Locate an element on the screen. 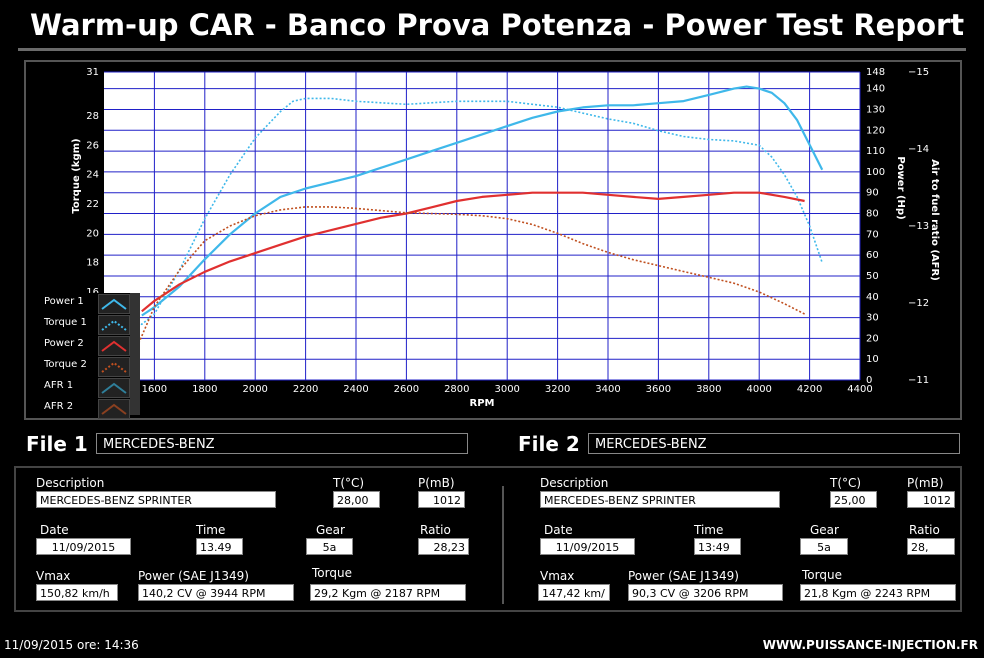 The height and width of the screenshot is (658, 984). legend-label: Torque 1 is located at coordinates (65, 322).